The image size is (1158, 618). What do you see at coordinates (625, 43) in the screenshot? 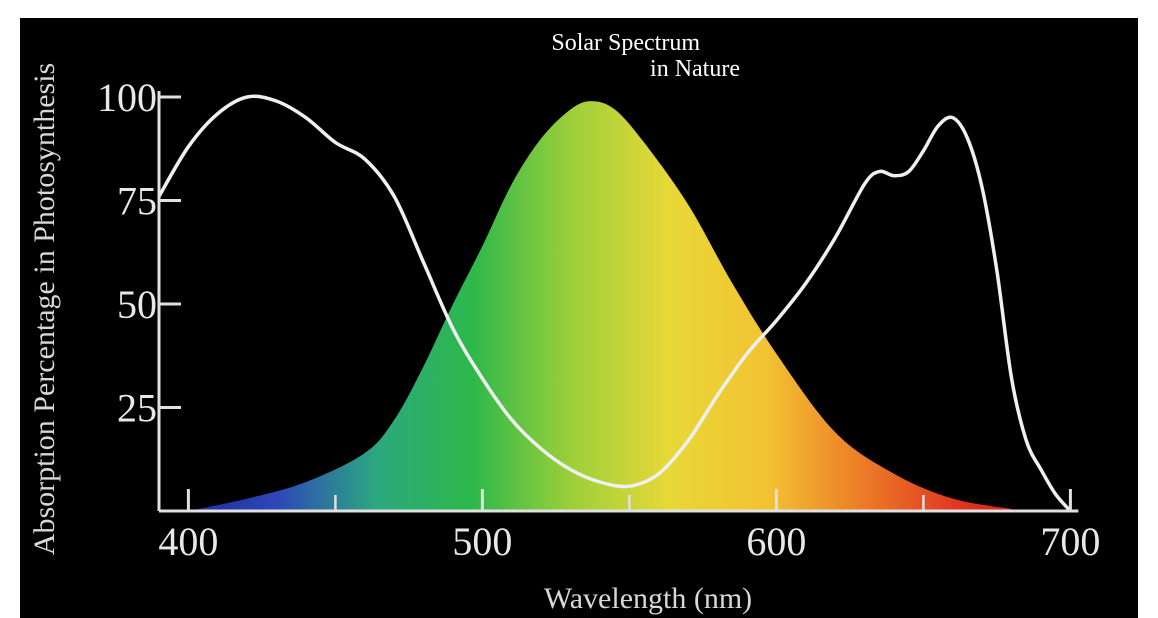
I see `annotation-line-1: Solar Spectrum` at bounding box center [625, 43].